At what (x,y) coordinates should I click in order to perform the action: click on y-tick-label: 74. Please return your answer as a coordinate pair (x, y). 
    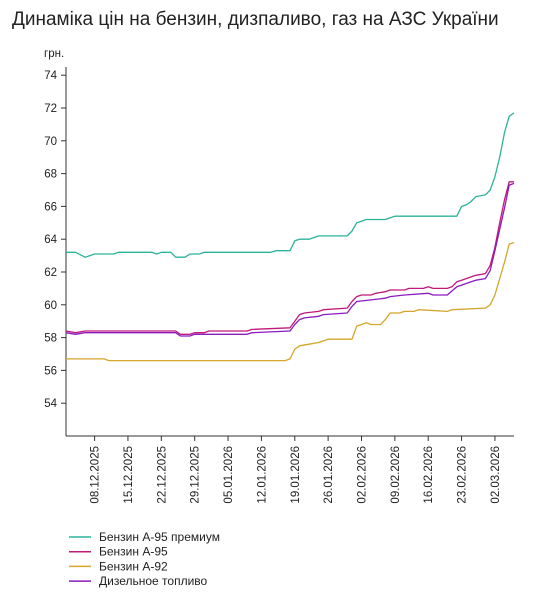
    Looking at the image, I should click on (50, 76).